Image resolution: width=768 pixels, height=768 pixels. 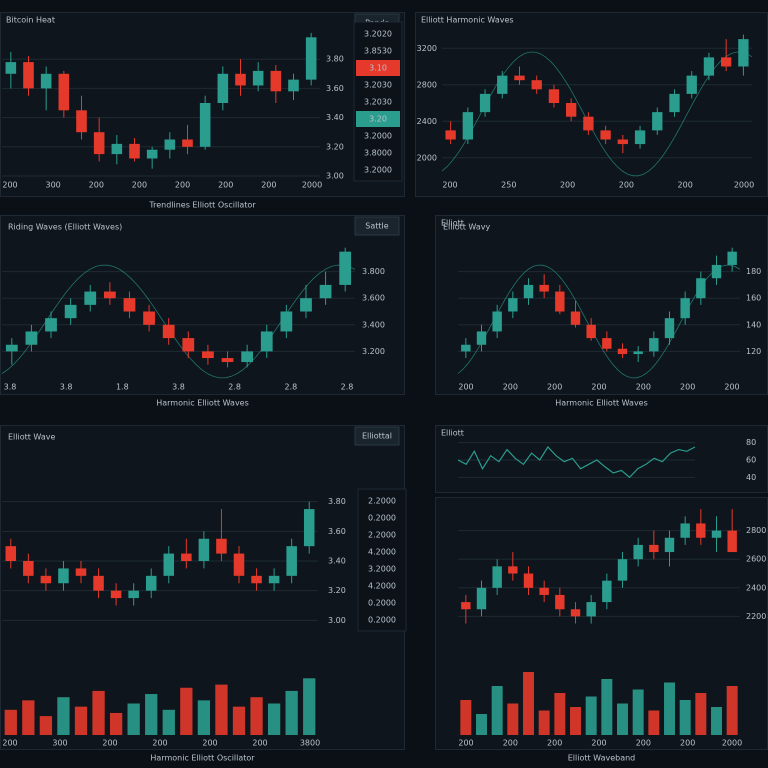 I want to click on panel-title: Elliott Wave, so click(x=31, y=437).